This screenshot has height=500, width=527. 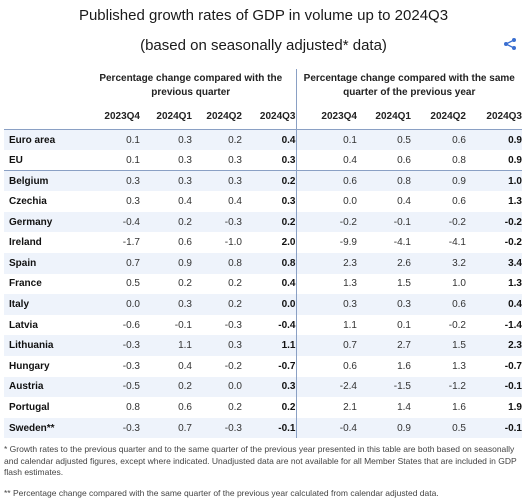 I want to click on value-cell: 0.5, so click(x=438, y=428).